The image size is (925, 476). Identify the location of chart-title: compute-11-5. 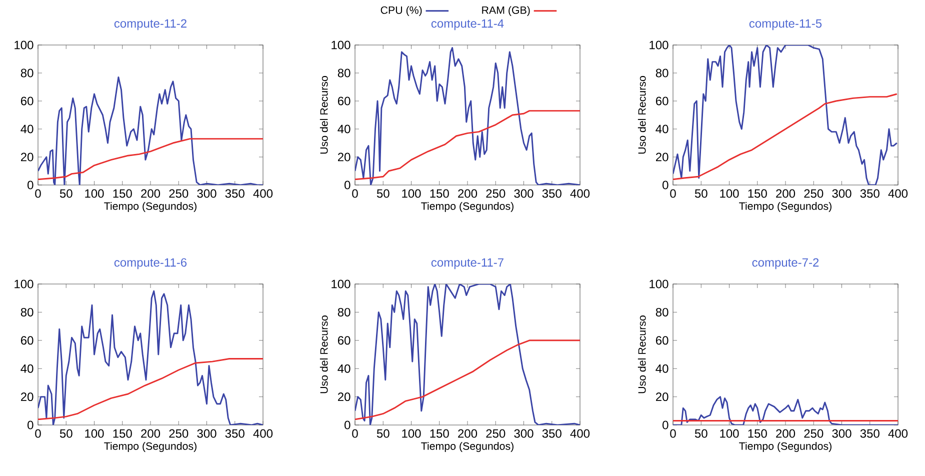
(785, 24).